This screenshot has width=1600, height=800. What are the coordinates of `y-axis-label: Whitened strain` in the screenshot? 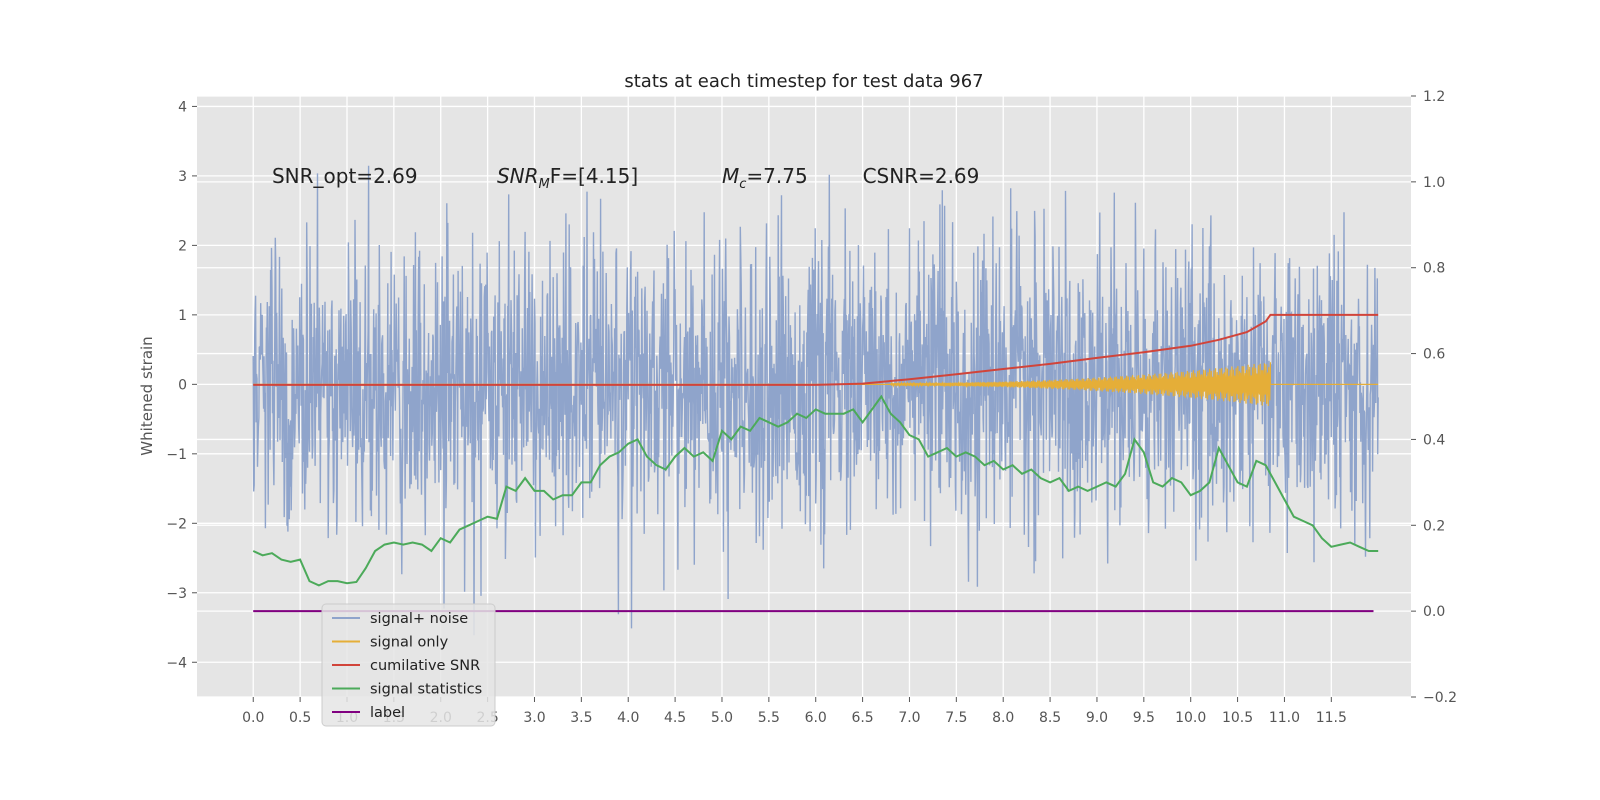 It's located at (147, 395).